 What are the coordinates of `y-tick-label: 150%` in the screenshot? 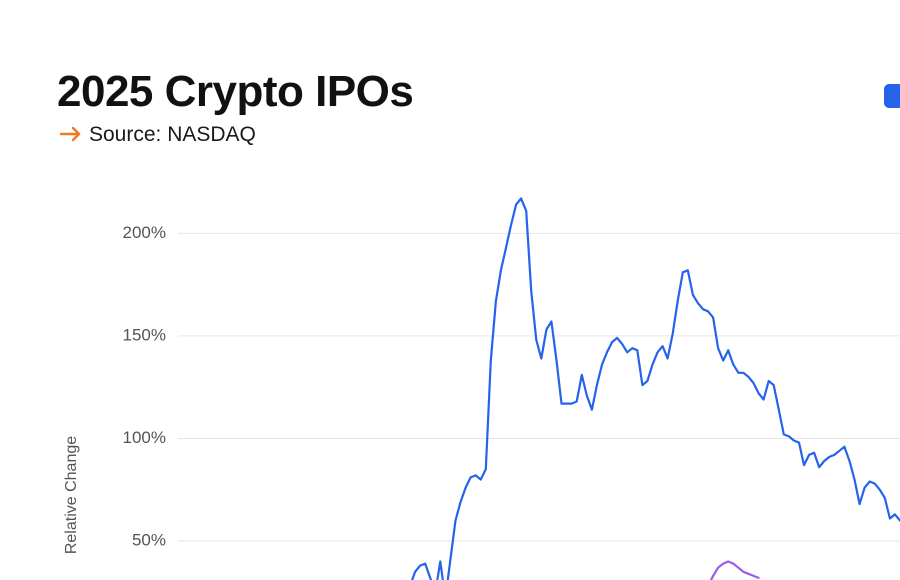 It's located at (144, 334).